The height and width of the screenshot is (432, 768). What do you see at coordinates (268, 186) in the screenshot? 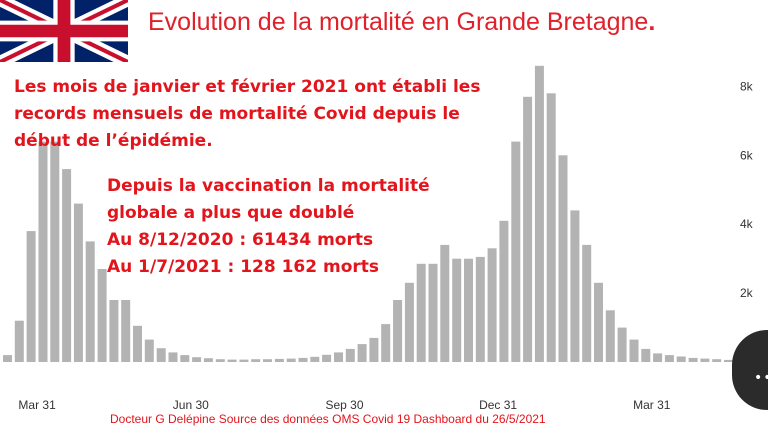
I see `annotation-vaccination-line: Depuis la vaccination la mortalité` at bounding box center [268, 186].